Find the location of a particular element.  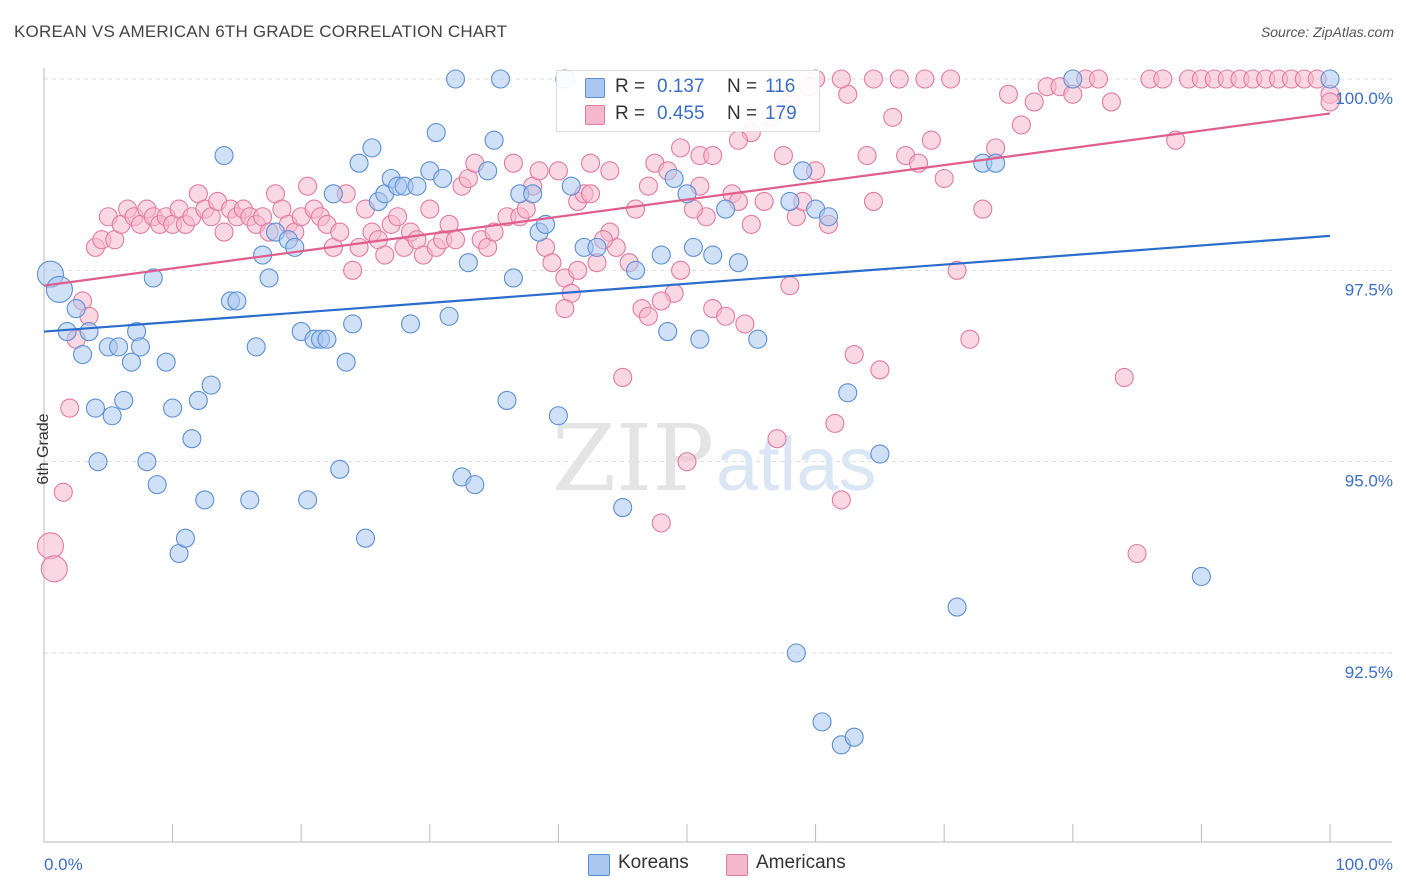

y-axis-label: 6th Grade is located at coordinates (43, 449).